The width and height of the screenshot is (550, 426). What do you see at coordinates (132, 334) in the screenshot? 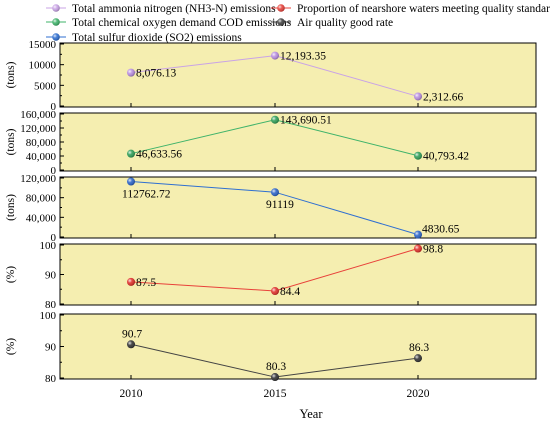
I see `data-label: 90.7` at bounding box center [132, 334].